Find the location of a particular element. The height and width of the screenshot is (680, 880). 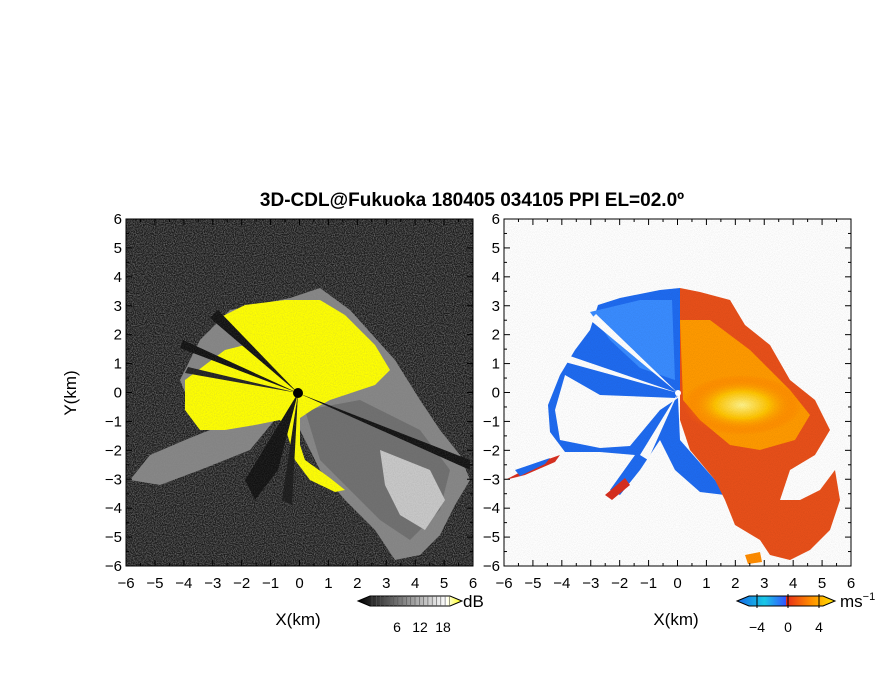

reflectivity-colorbar-bar is located at coordinates (410, 601).